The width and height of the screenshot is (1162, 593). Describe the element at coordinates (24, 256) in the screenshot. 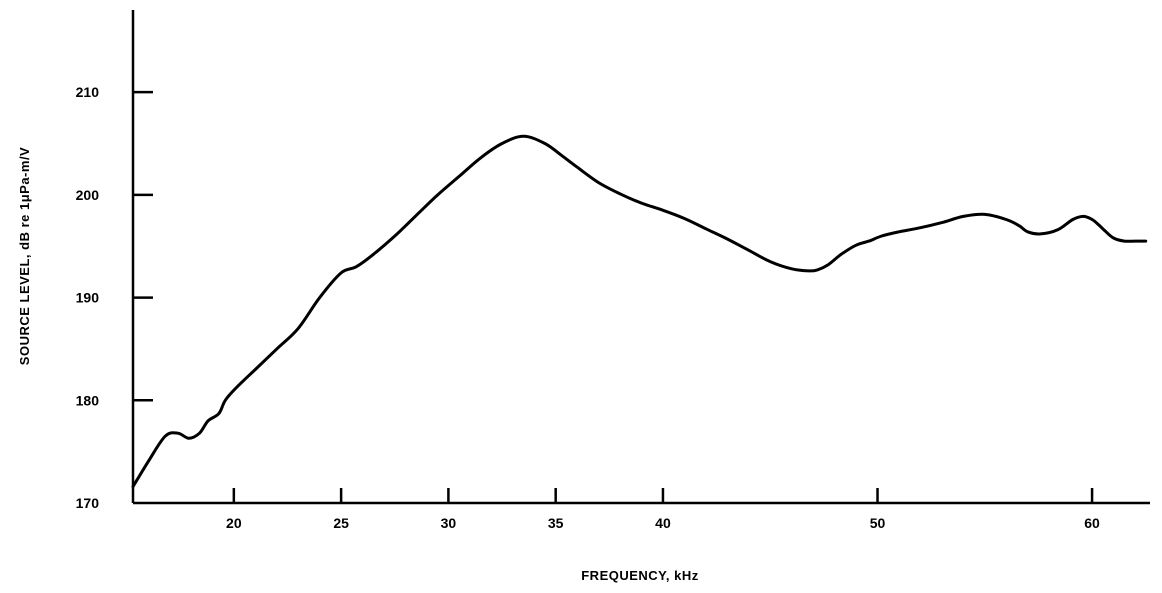

I see `y-axis-title: SOURCE LEVEL, dB re 1μPa-m/V` at that location.